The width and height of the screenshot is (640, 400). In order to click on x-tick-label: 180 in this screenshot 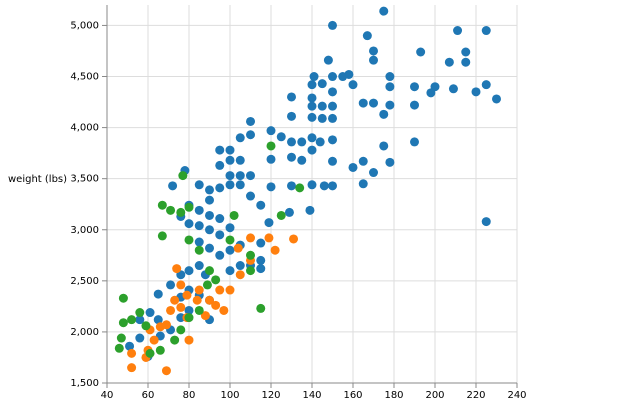, I will do `click(393, 395)`.